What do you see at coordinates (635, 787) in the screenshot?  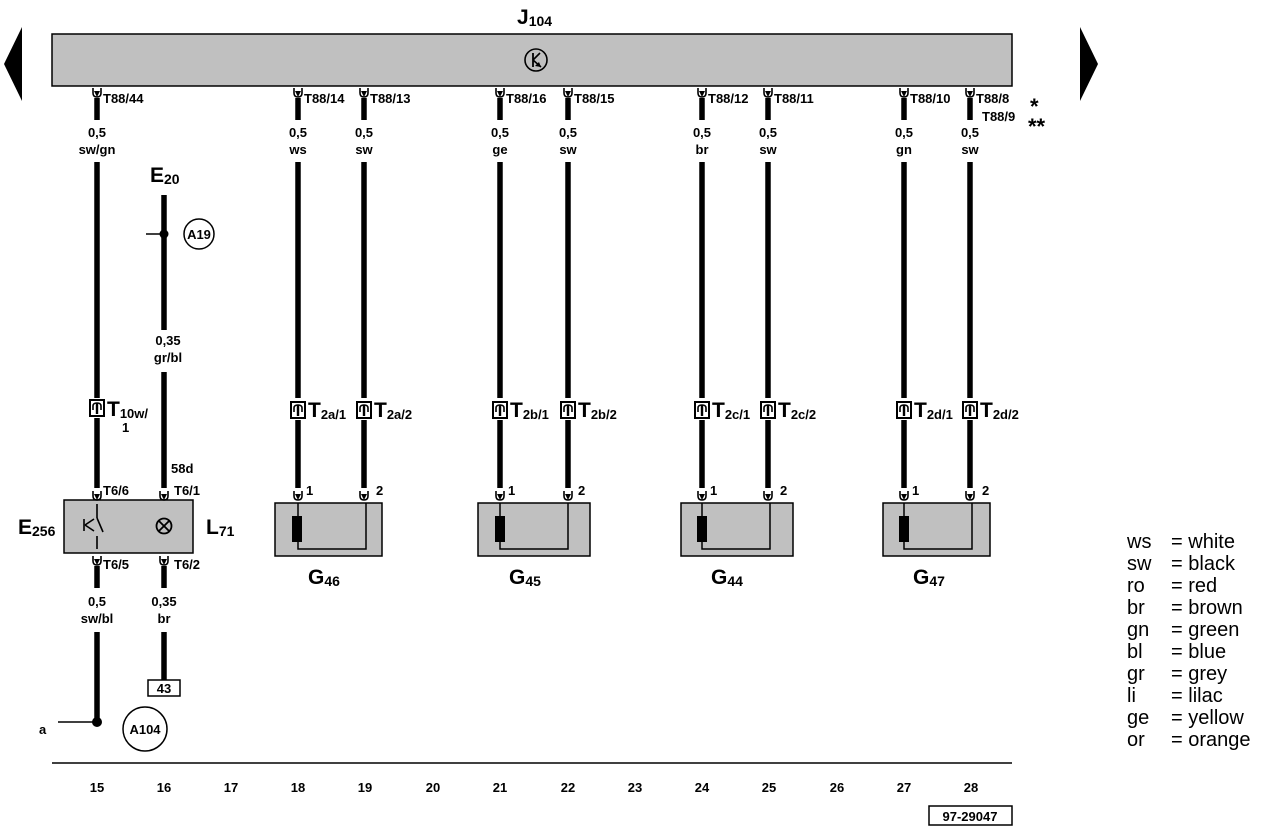 I see `column-number: 23` at bounding box center [635, 787].